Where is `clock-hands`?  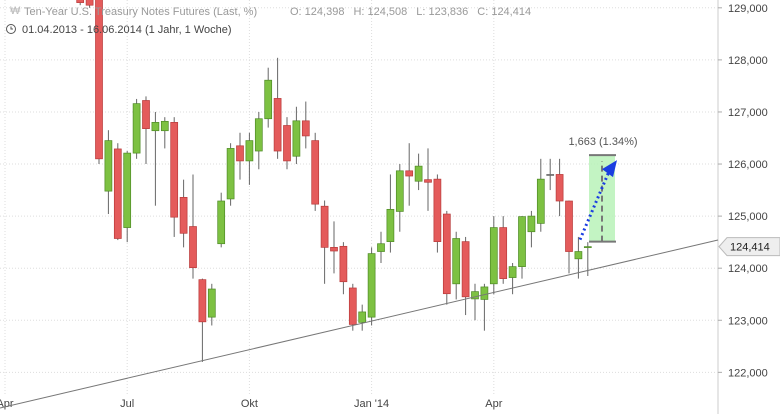
clock-hands is located at coordinates (11, 28).